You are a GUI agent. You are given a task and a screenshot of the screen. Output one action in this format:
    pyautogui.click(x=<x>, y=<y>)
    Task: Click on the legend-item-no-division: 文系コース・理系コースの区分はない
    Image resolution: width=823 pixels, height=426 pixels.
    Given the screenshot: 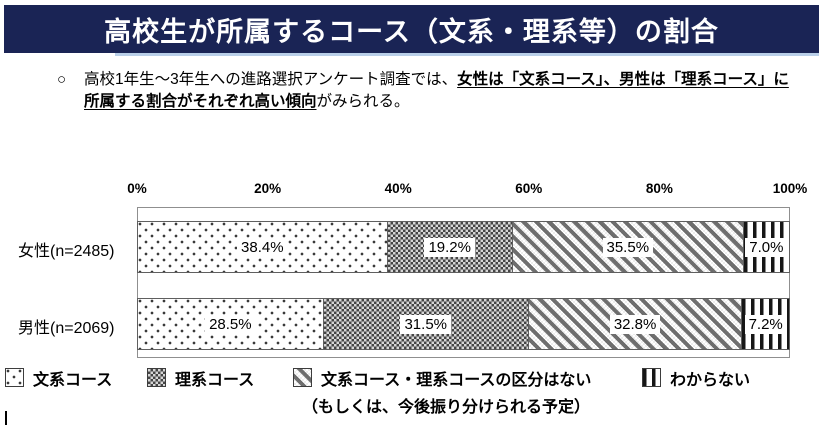 What is the action you would take?
    pyautogui.click(x=442, y=378)
    